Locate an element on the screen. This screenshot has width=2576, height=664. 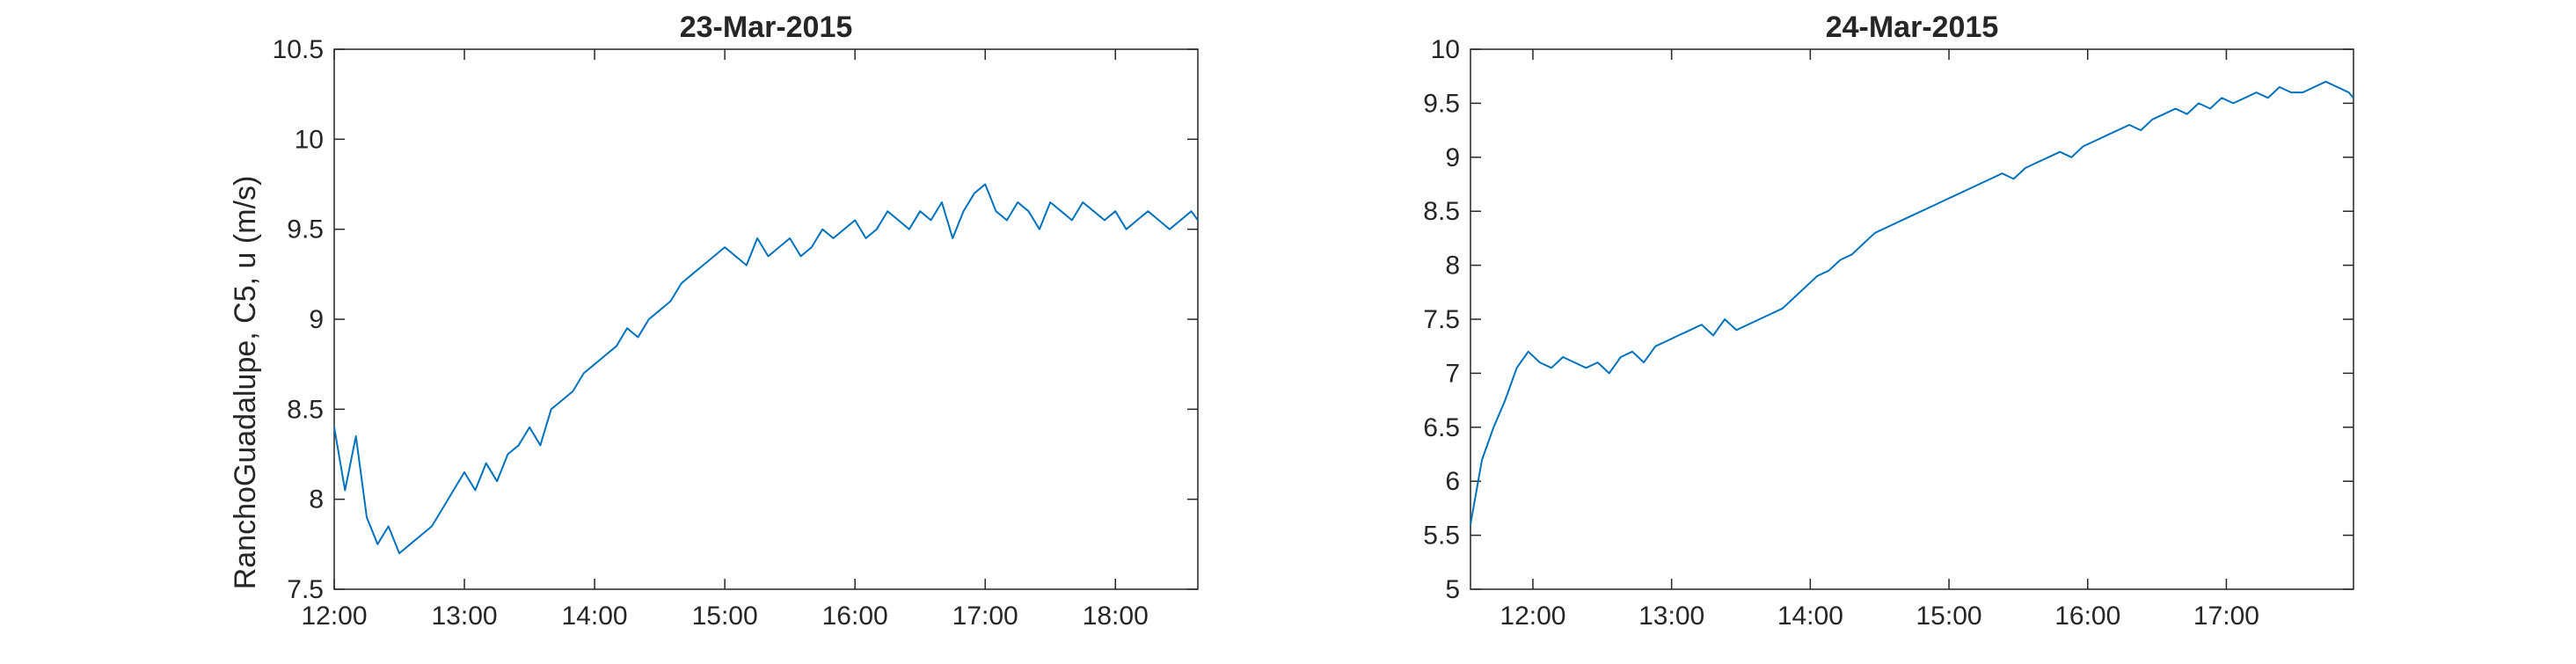
x-tick-label: 18:00 is located at coordinates (1116, 616).